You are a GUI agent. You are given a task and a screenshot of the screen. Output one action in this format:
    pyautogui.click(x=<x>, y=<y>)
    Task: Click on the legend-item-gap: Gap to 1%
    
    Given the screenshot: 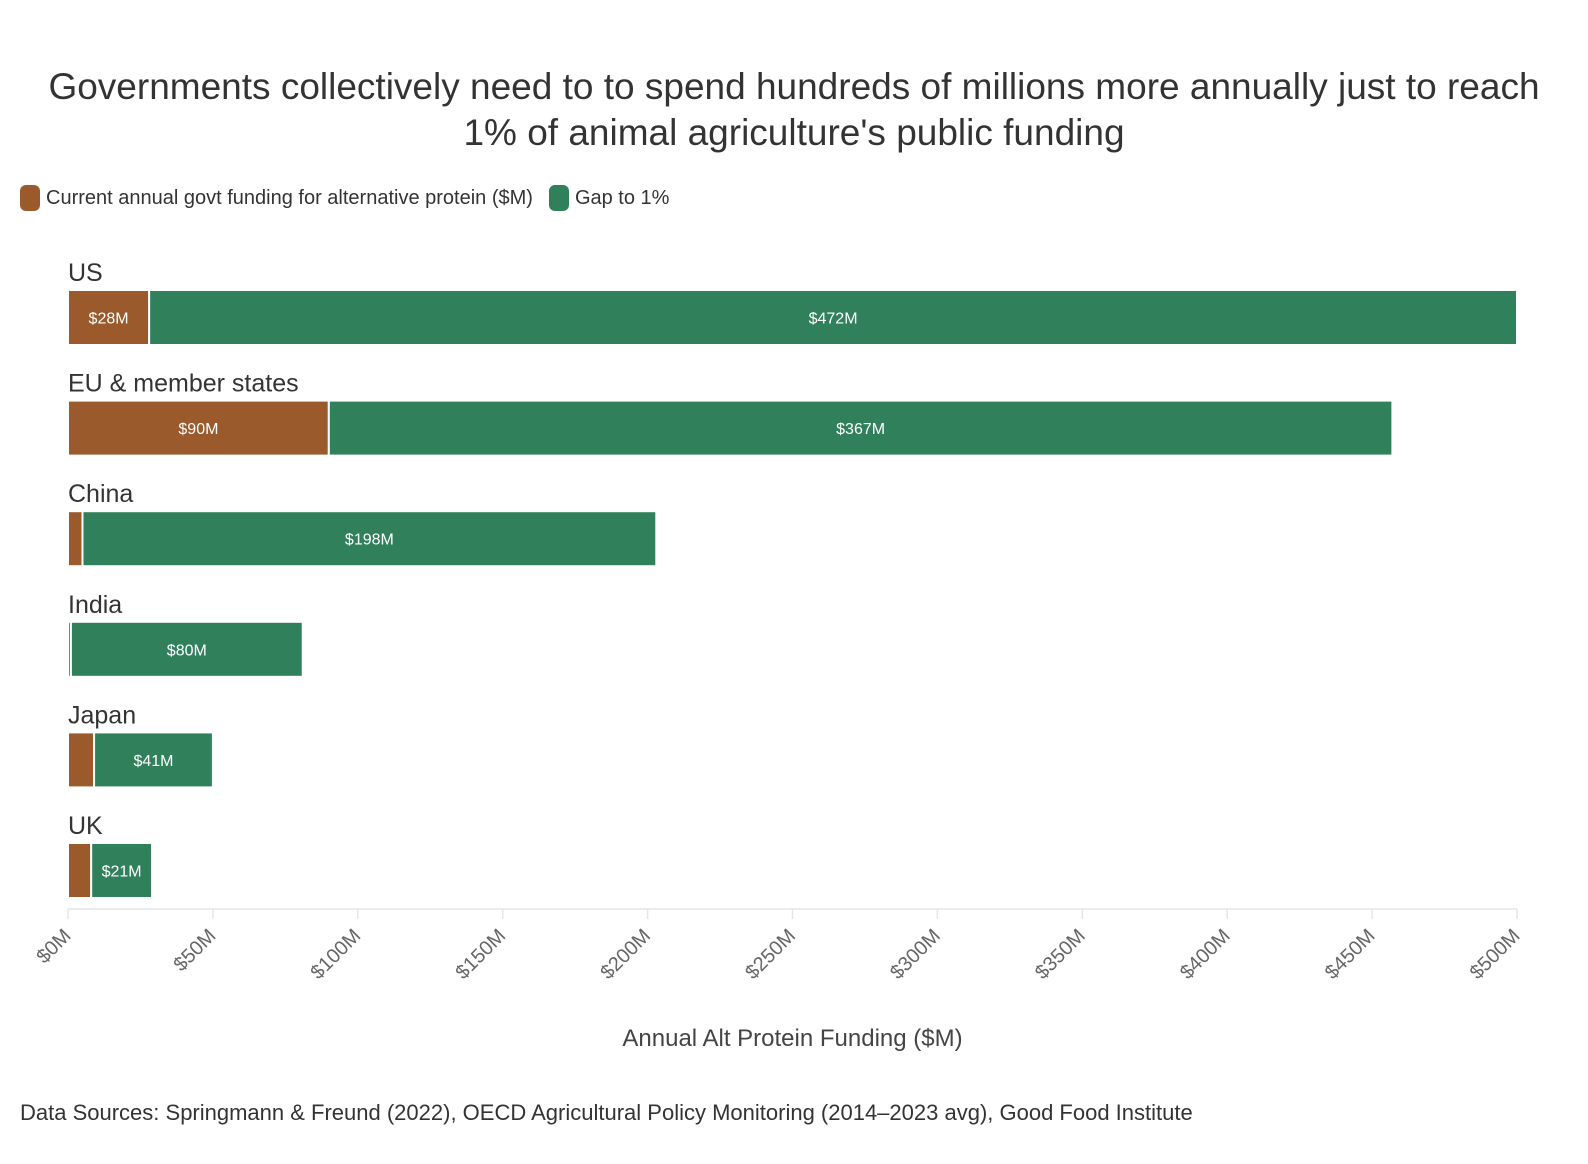 What is the action you would take?
    pyautogui.click(x=609, y=198)
    